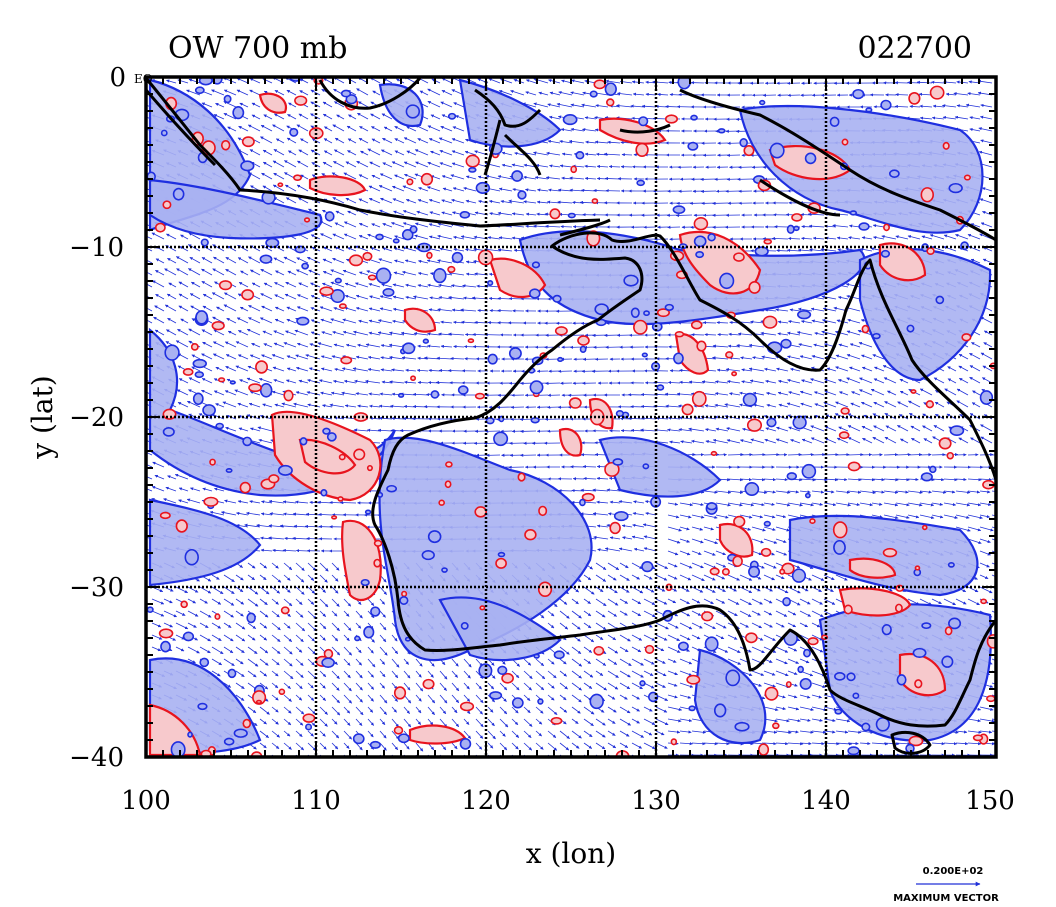 The image size is (1056, 907). Describe the element at coordinates (571, 853) in the screenshot. I see `x-axis-label: x (lon)` at that location.